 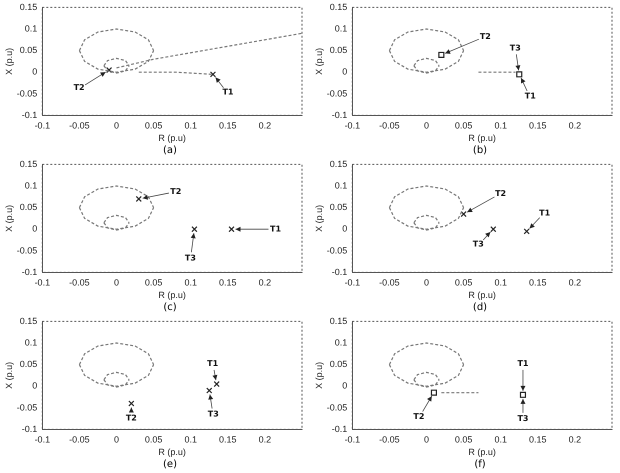 I want to click on text: (e), so click(x=170, y=464).